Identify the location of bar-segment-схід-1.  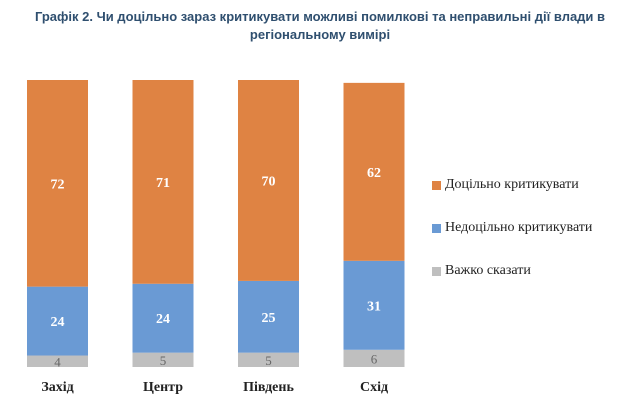
(374, 305).